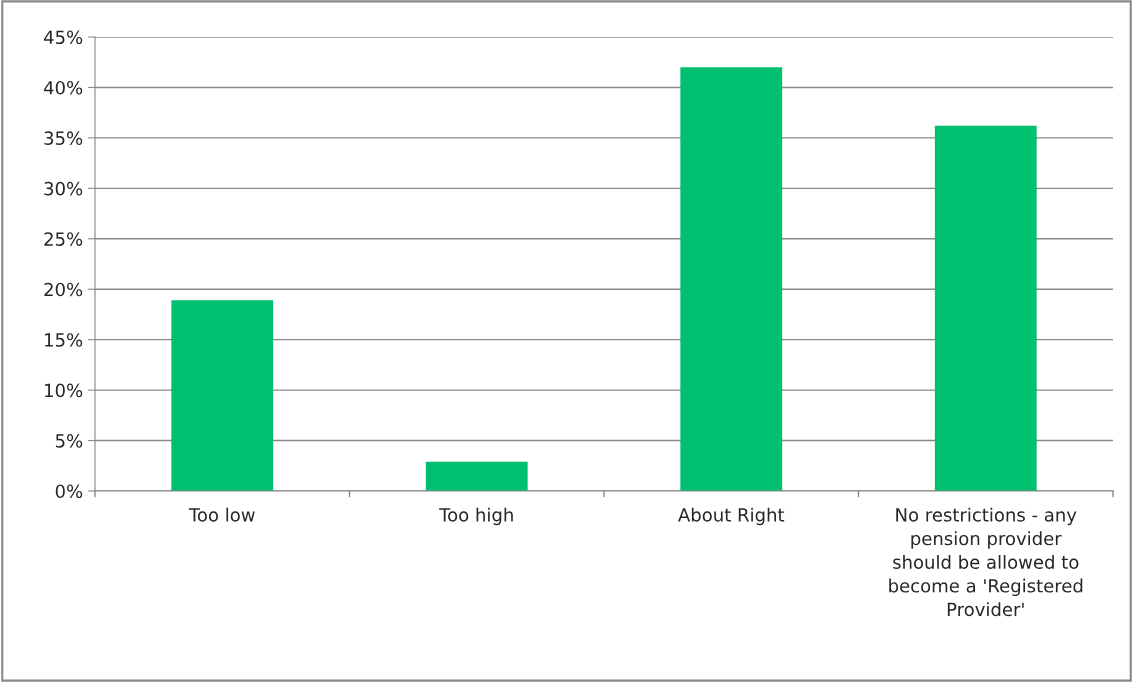  I want to click on y-tick-label: 35%, so click(63, 138).